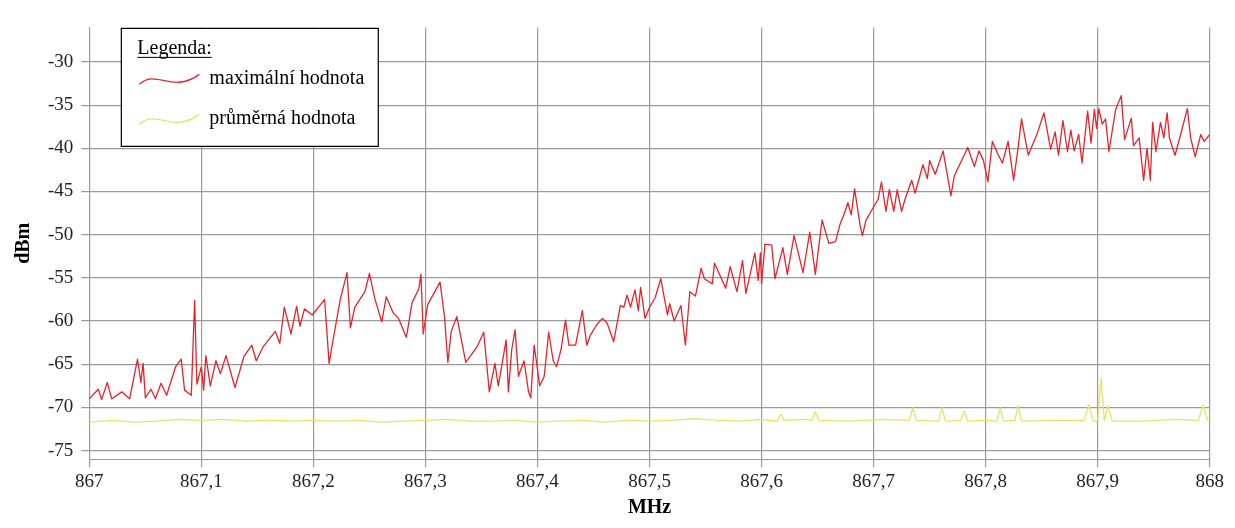 The width and height of the screenshot is (1235, 528). What do you see at coordinates (61, 233) in the screenshot?
I see `y-tick-label: -50` at bounding box center [61, 233].